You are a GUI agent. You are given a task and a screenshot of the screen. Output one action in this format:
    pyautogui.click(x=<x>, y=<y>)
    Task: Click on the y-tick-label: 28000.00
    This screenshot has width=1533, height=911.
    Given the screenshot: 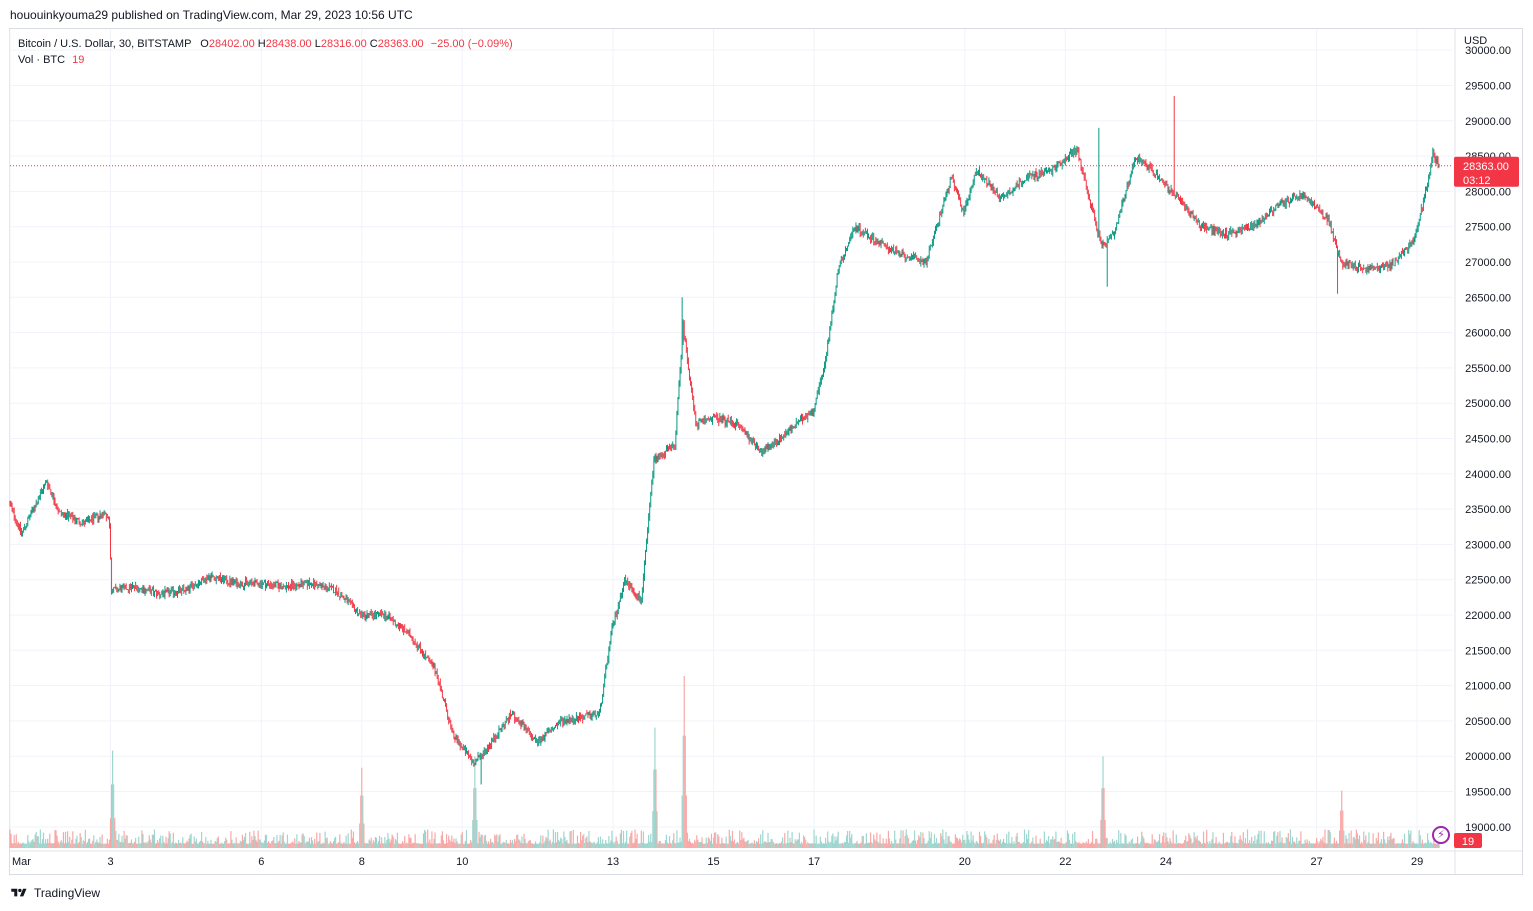 What is the action you would take?
    pyautogui.click(x=1488, y=192)
    